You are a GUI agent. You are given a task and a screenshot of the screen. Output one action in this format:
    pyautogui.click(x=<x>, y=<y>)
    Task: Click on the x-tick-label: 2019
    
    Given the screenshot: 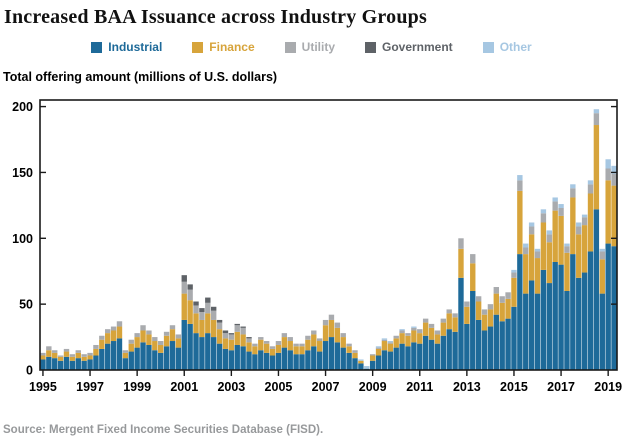 What is the action you would take?
    pyautogui.click(x=608, y=387)
    